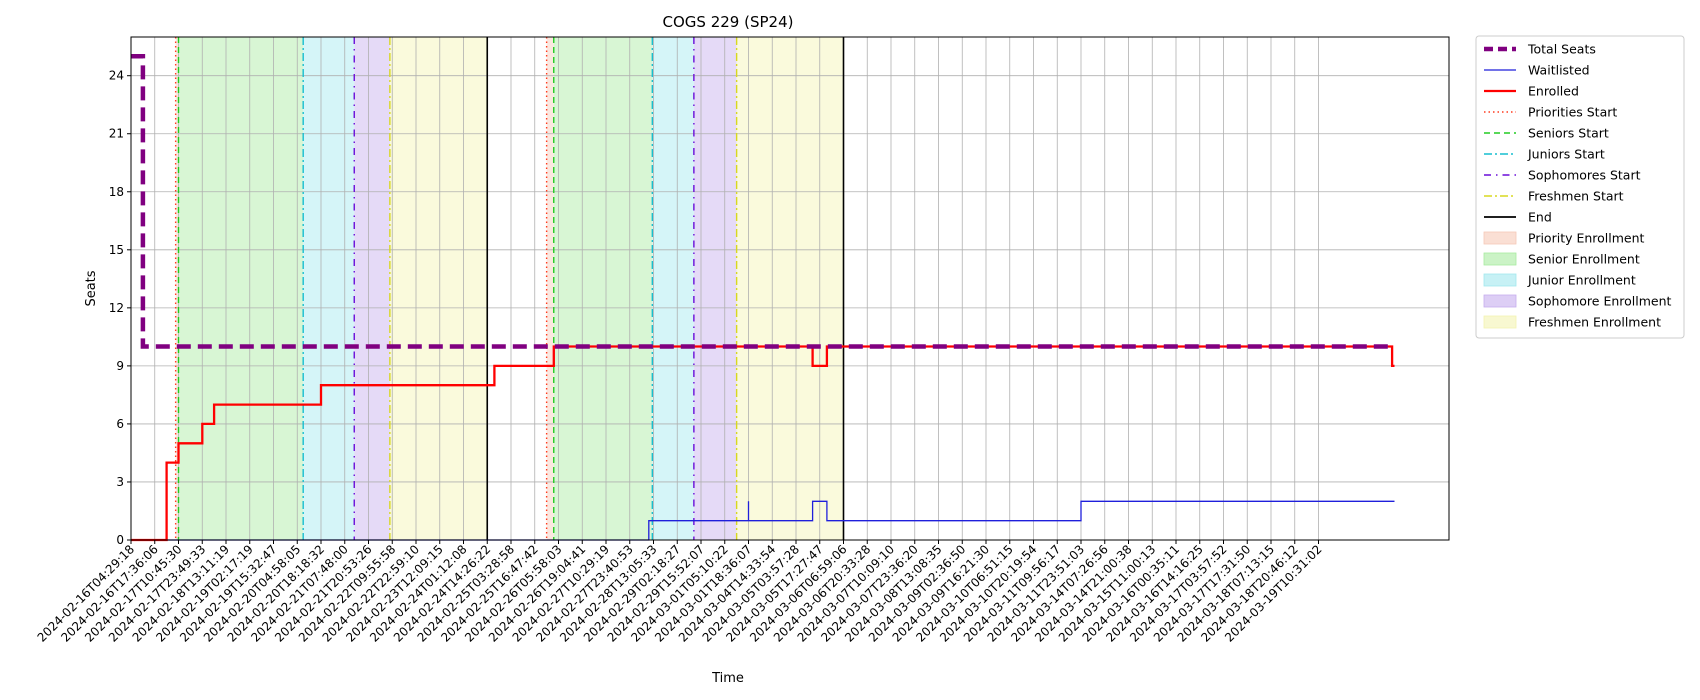 The width and height of the screenshot is (1700, 700). Describe the element at coordinates (715, 288) in the screenshot. I see `phase-period-2-sophomore-enrollment` at that location.